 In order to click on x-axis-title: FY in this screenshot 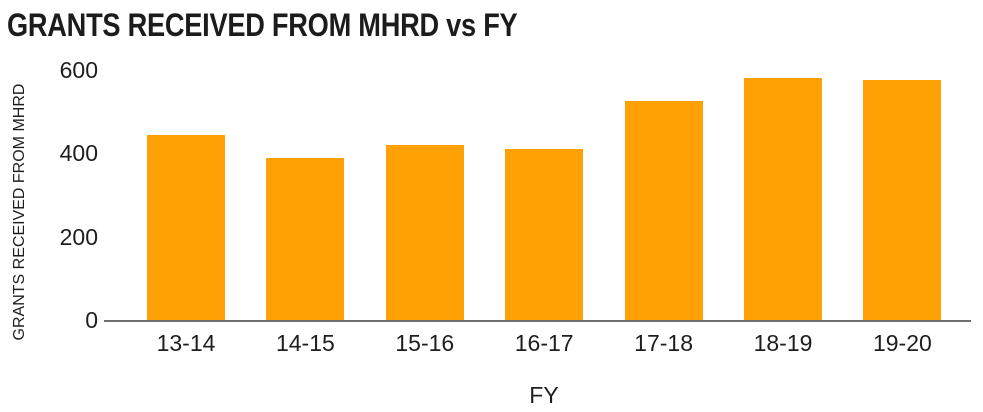, I will do `click(544, 395)`.